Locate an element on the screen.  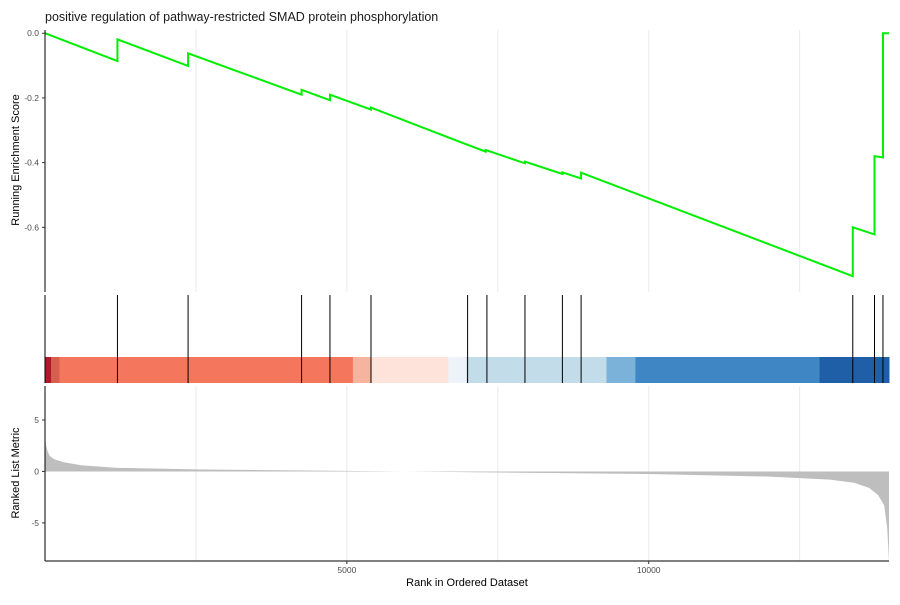
running-score-axis-label: Running Enrichment Score is located at coordinates (16, 159).